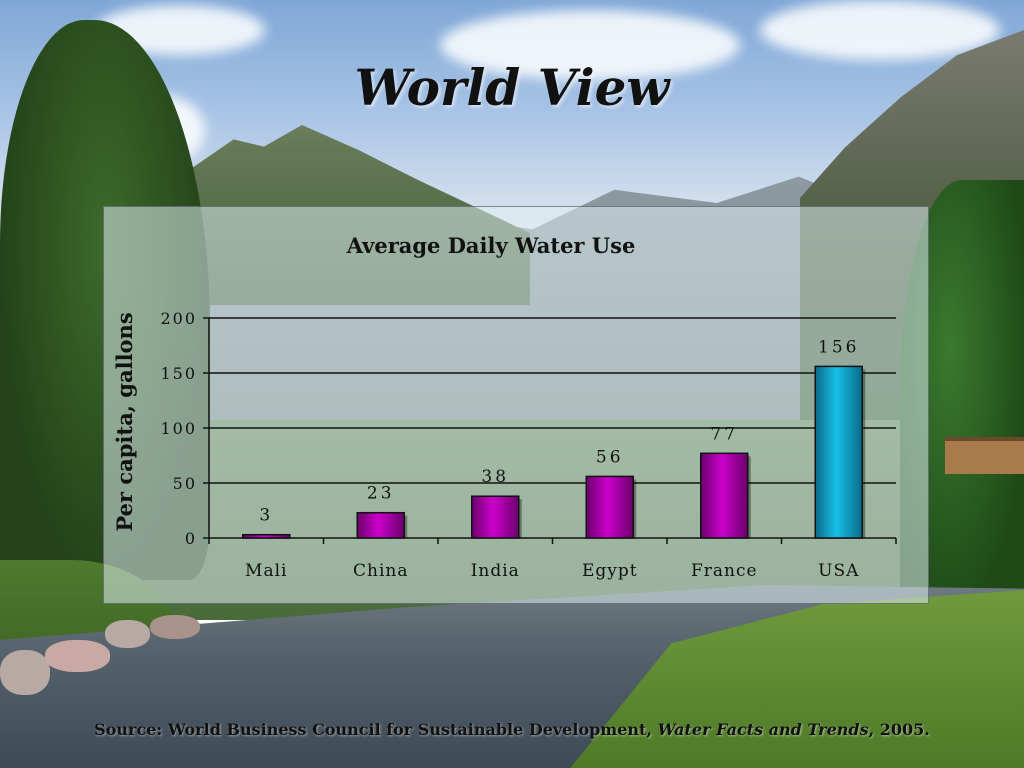 Image resolution: width=1024 pixels, height=768 pixels. I want to click on y-tick-label: 0, so click(191, 538).